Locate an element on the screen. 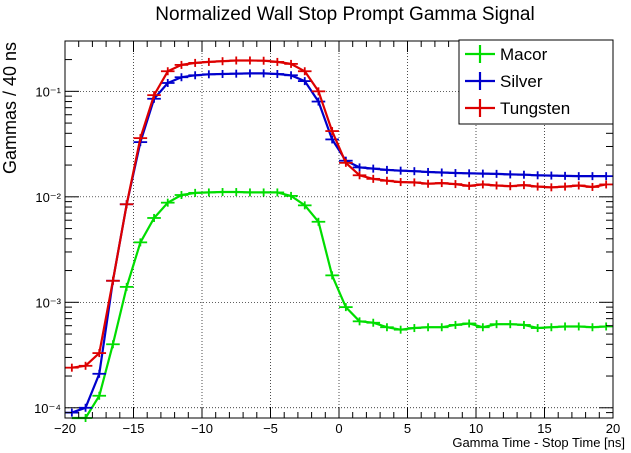  x-tick-label: 5 is located at coordinates (407, 428).